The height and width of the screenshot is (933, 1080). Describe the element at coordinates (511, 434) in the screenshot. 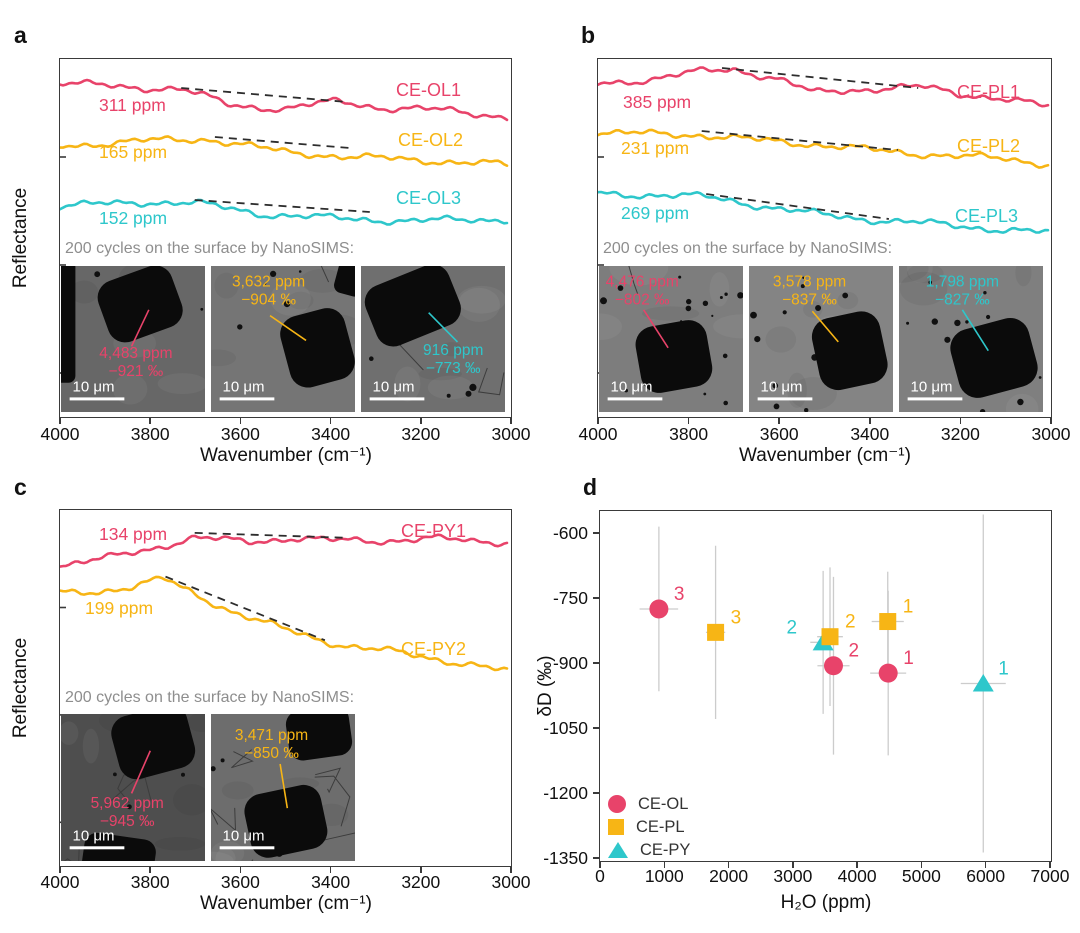

I see `x-tick-label-a: 3000` at that location.